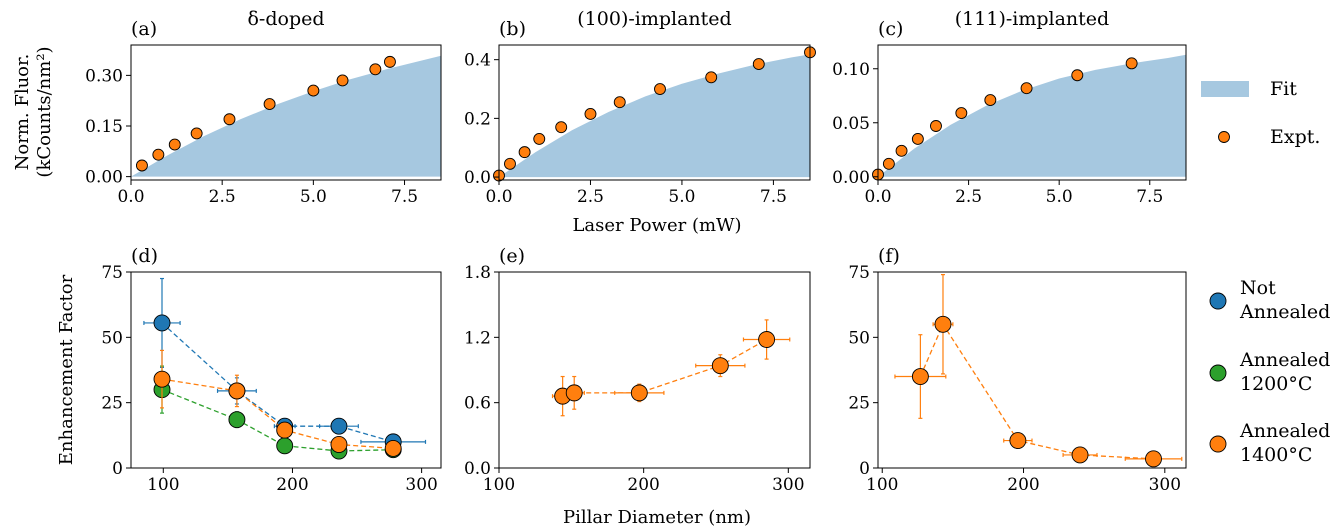  I want to click on y-tick-label: 0.10, so click(851, 70).